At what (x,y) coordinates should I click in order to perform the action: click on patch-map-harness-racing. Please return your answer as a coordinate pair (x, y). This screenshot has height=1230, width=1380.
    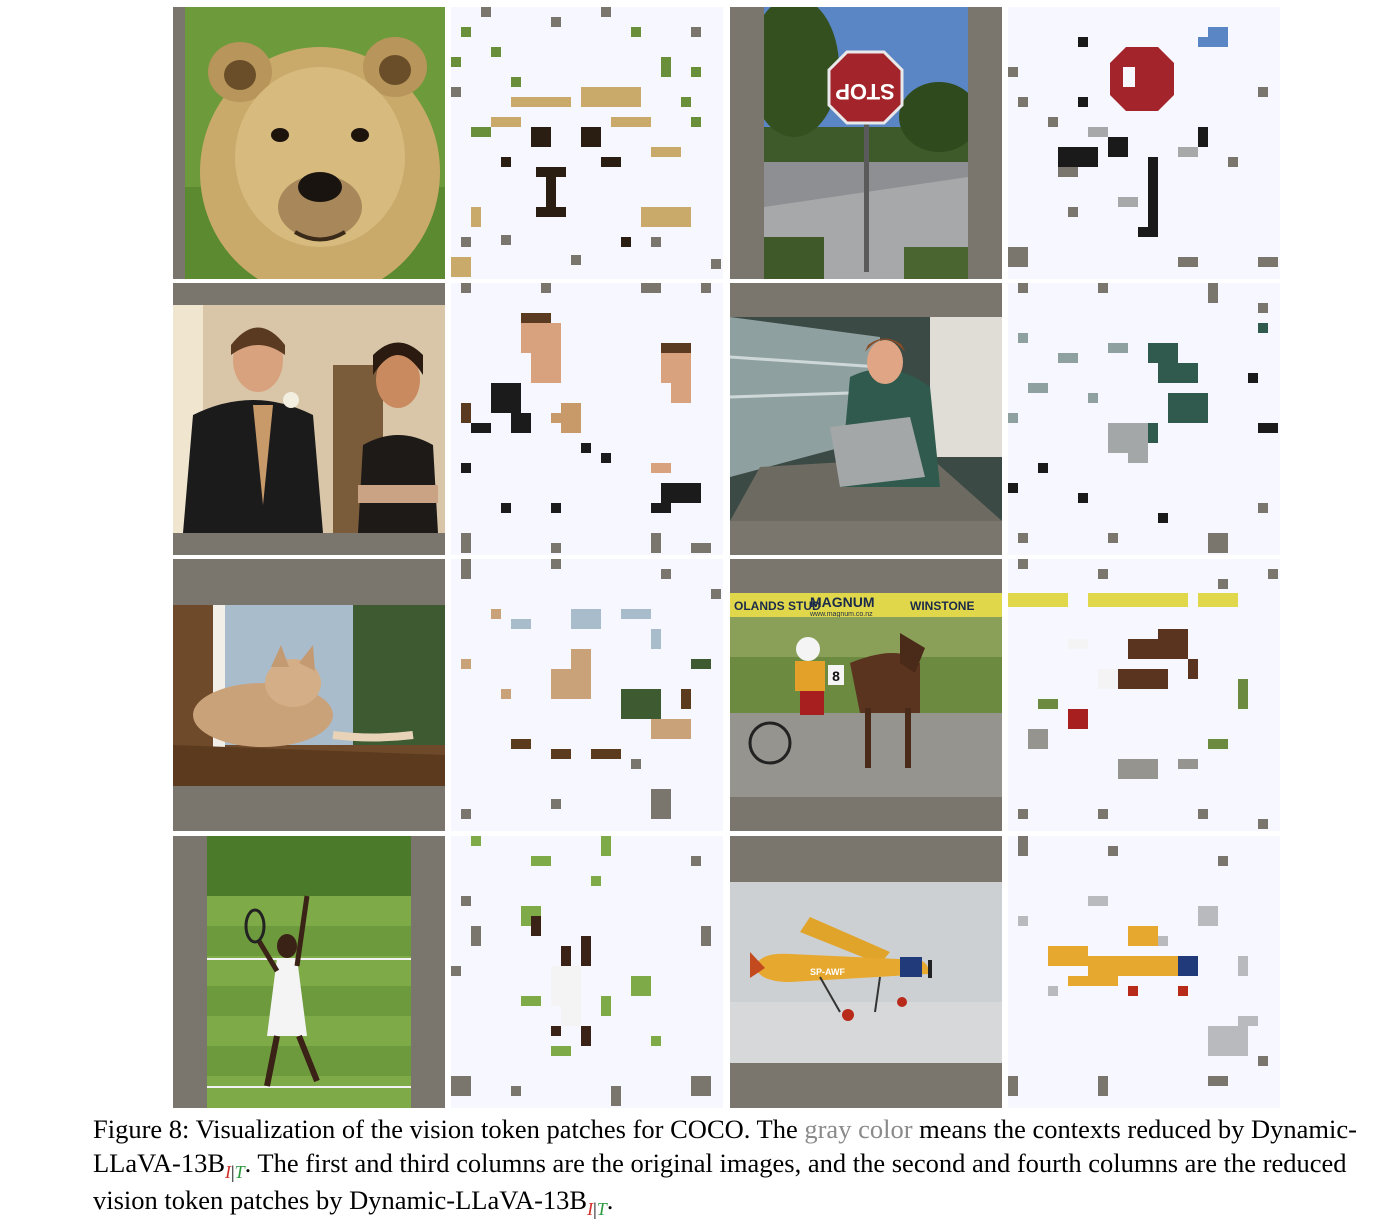
    Looking at the image, I should click on (1143, 694).